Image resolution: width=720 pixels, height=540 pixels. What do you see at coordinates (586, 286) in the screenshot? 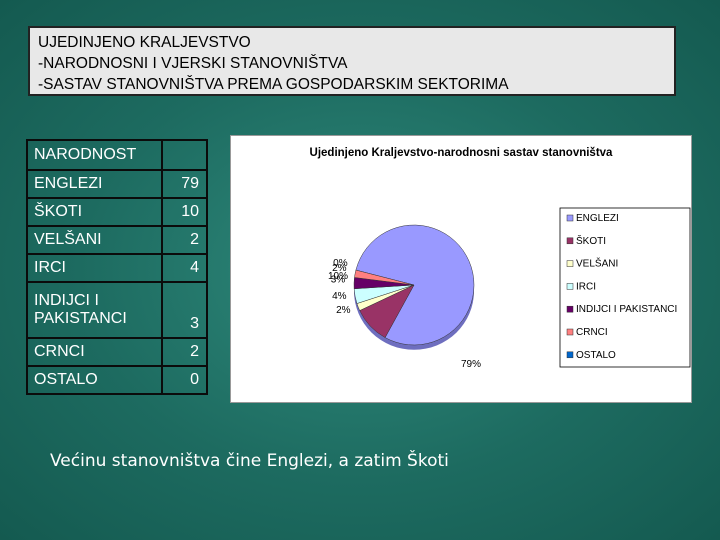
I see `legend-label-4: IRCI` at bounding box center [586, 286].